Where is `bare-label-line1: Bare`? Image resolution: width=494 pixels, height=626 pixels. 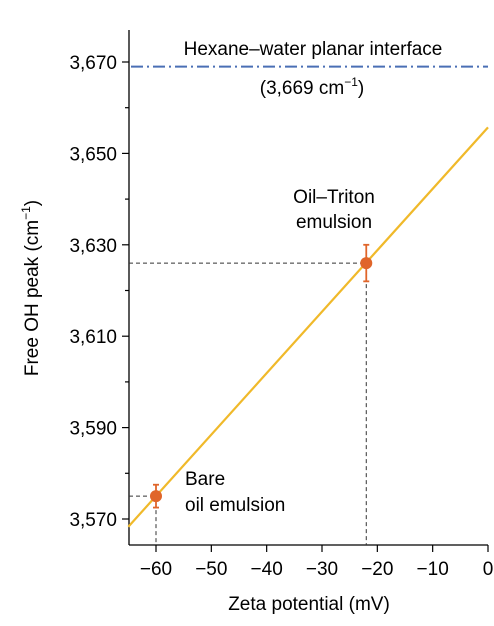
bare-label-line1: Bare is located at coordinates (205, 479).